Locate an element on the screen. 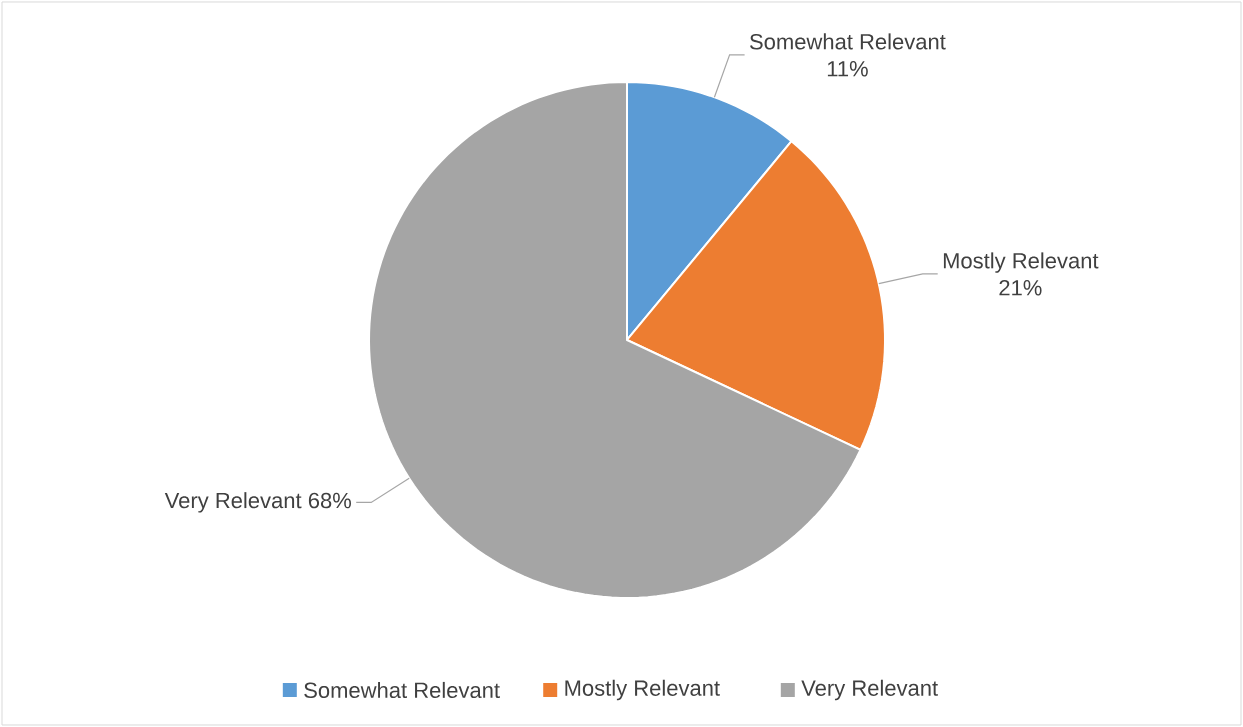  legend-label: Very Relevant is located at coordinates (869, 690).